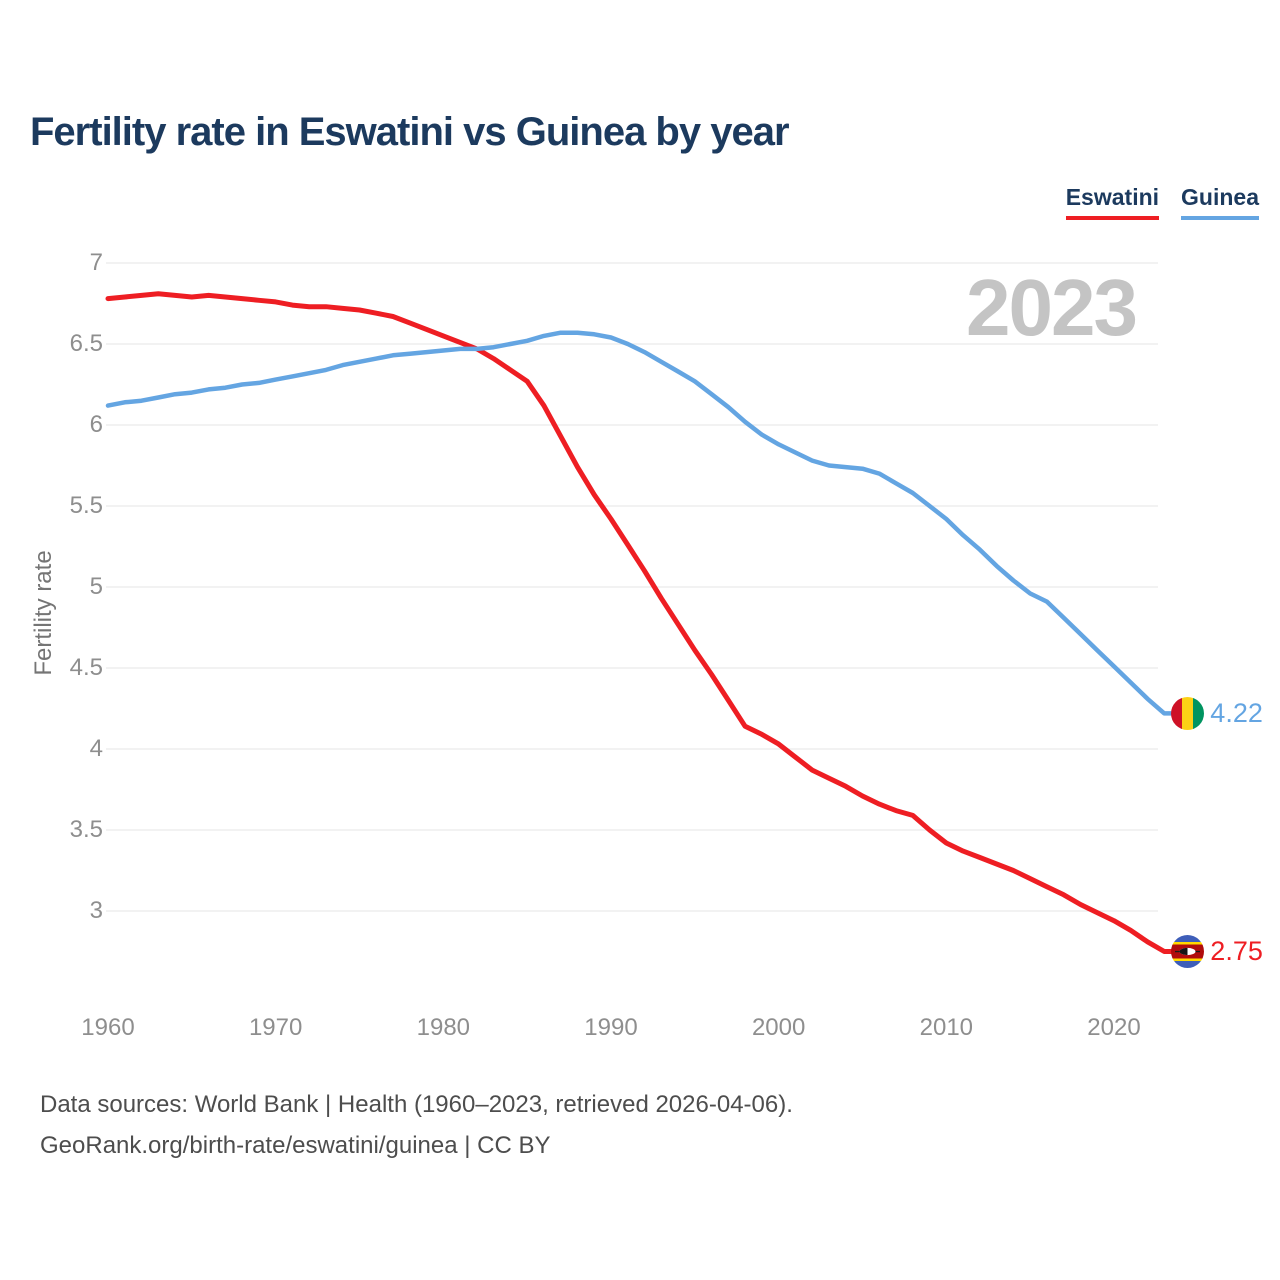  Describe the element at coordinates (96, 586) in the screenshot. I see `y-tick-label: 5` at that location.